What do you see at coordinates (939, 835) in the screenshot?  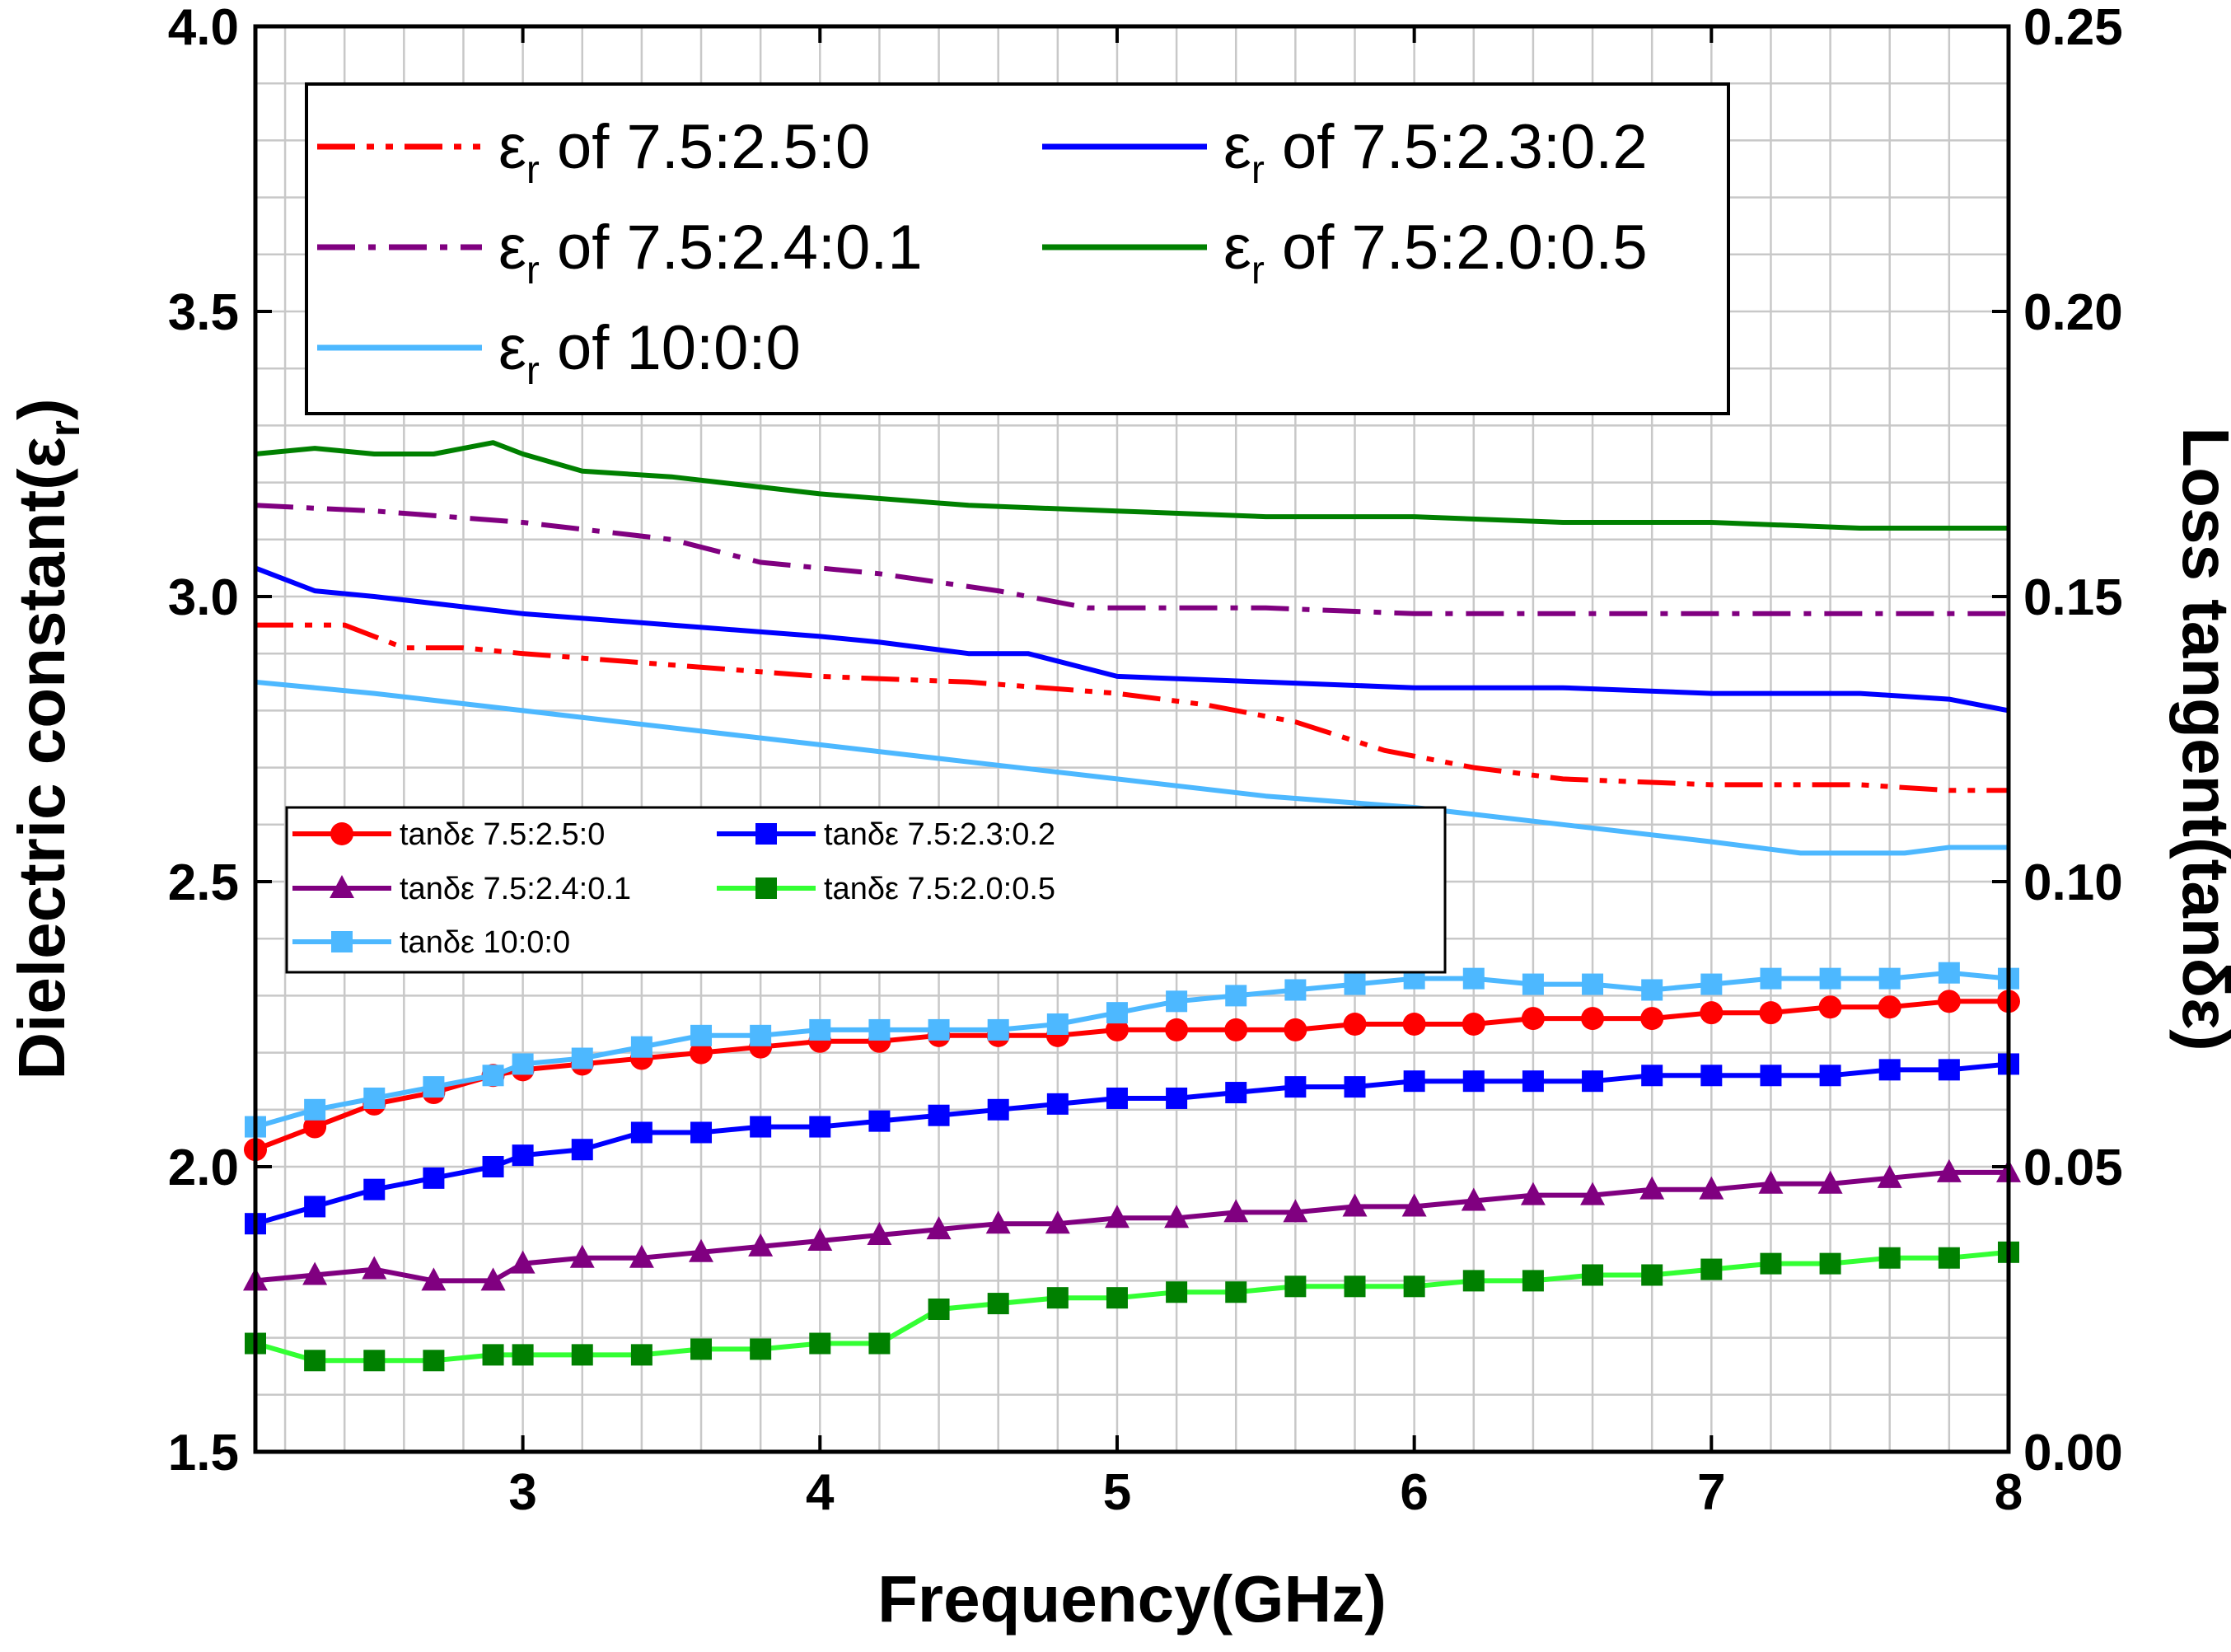 I see `legend-label-tan2: tanδε 7.5:2.3:0.2` at bounding box center [939, 835].